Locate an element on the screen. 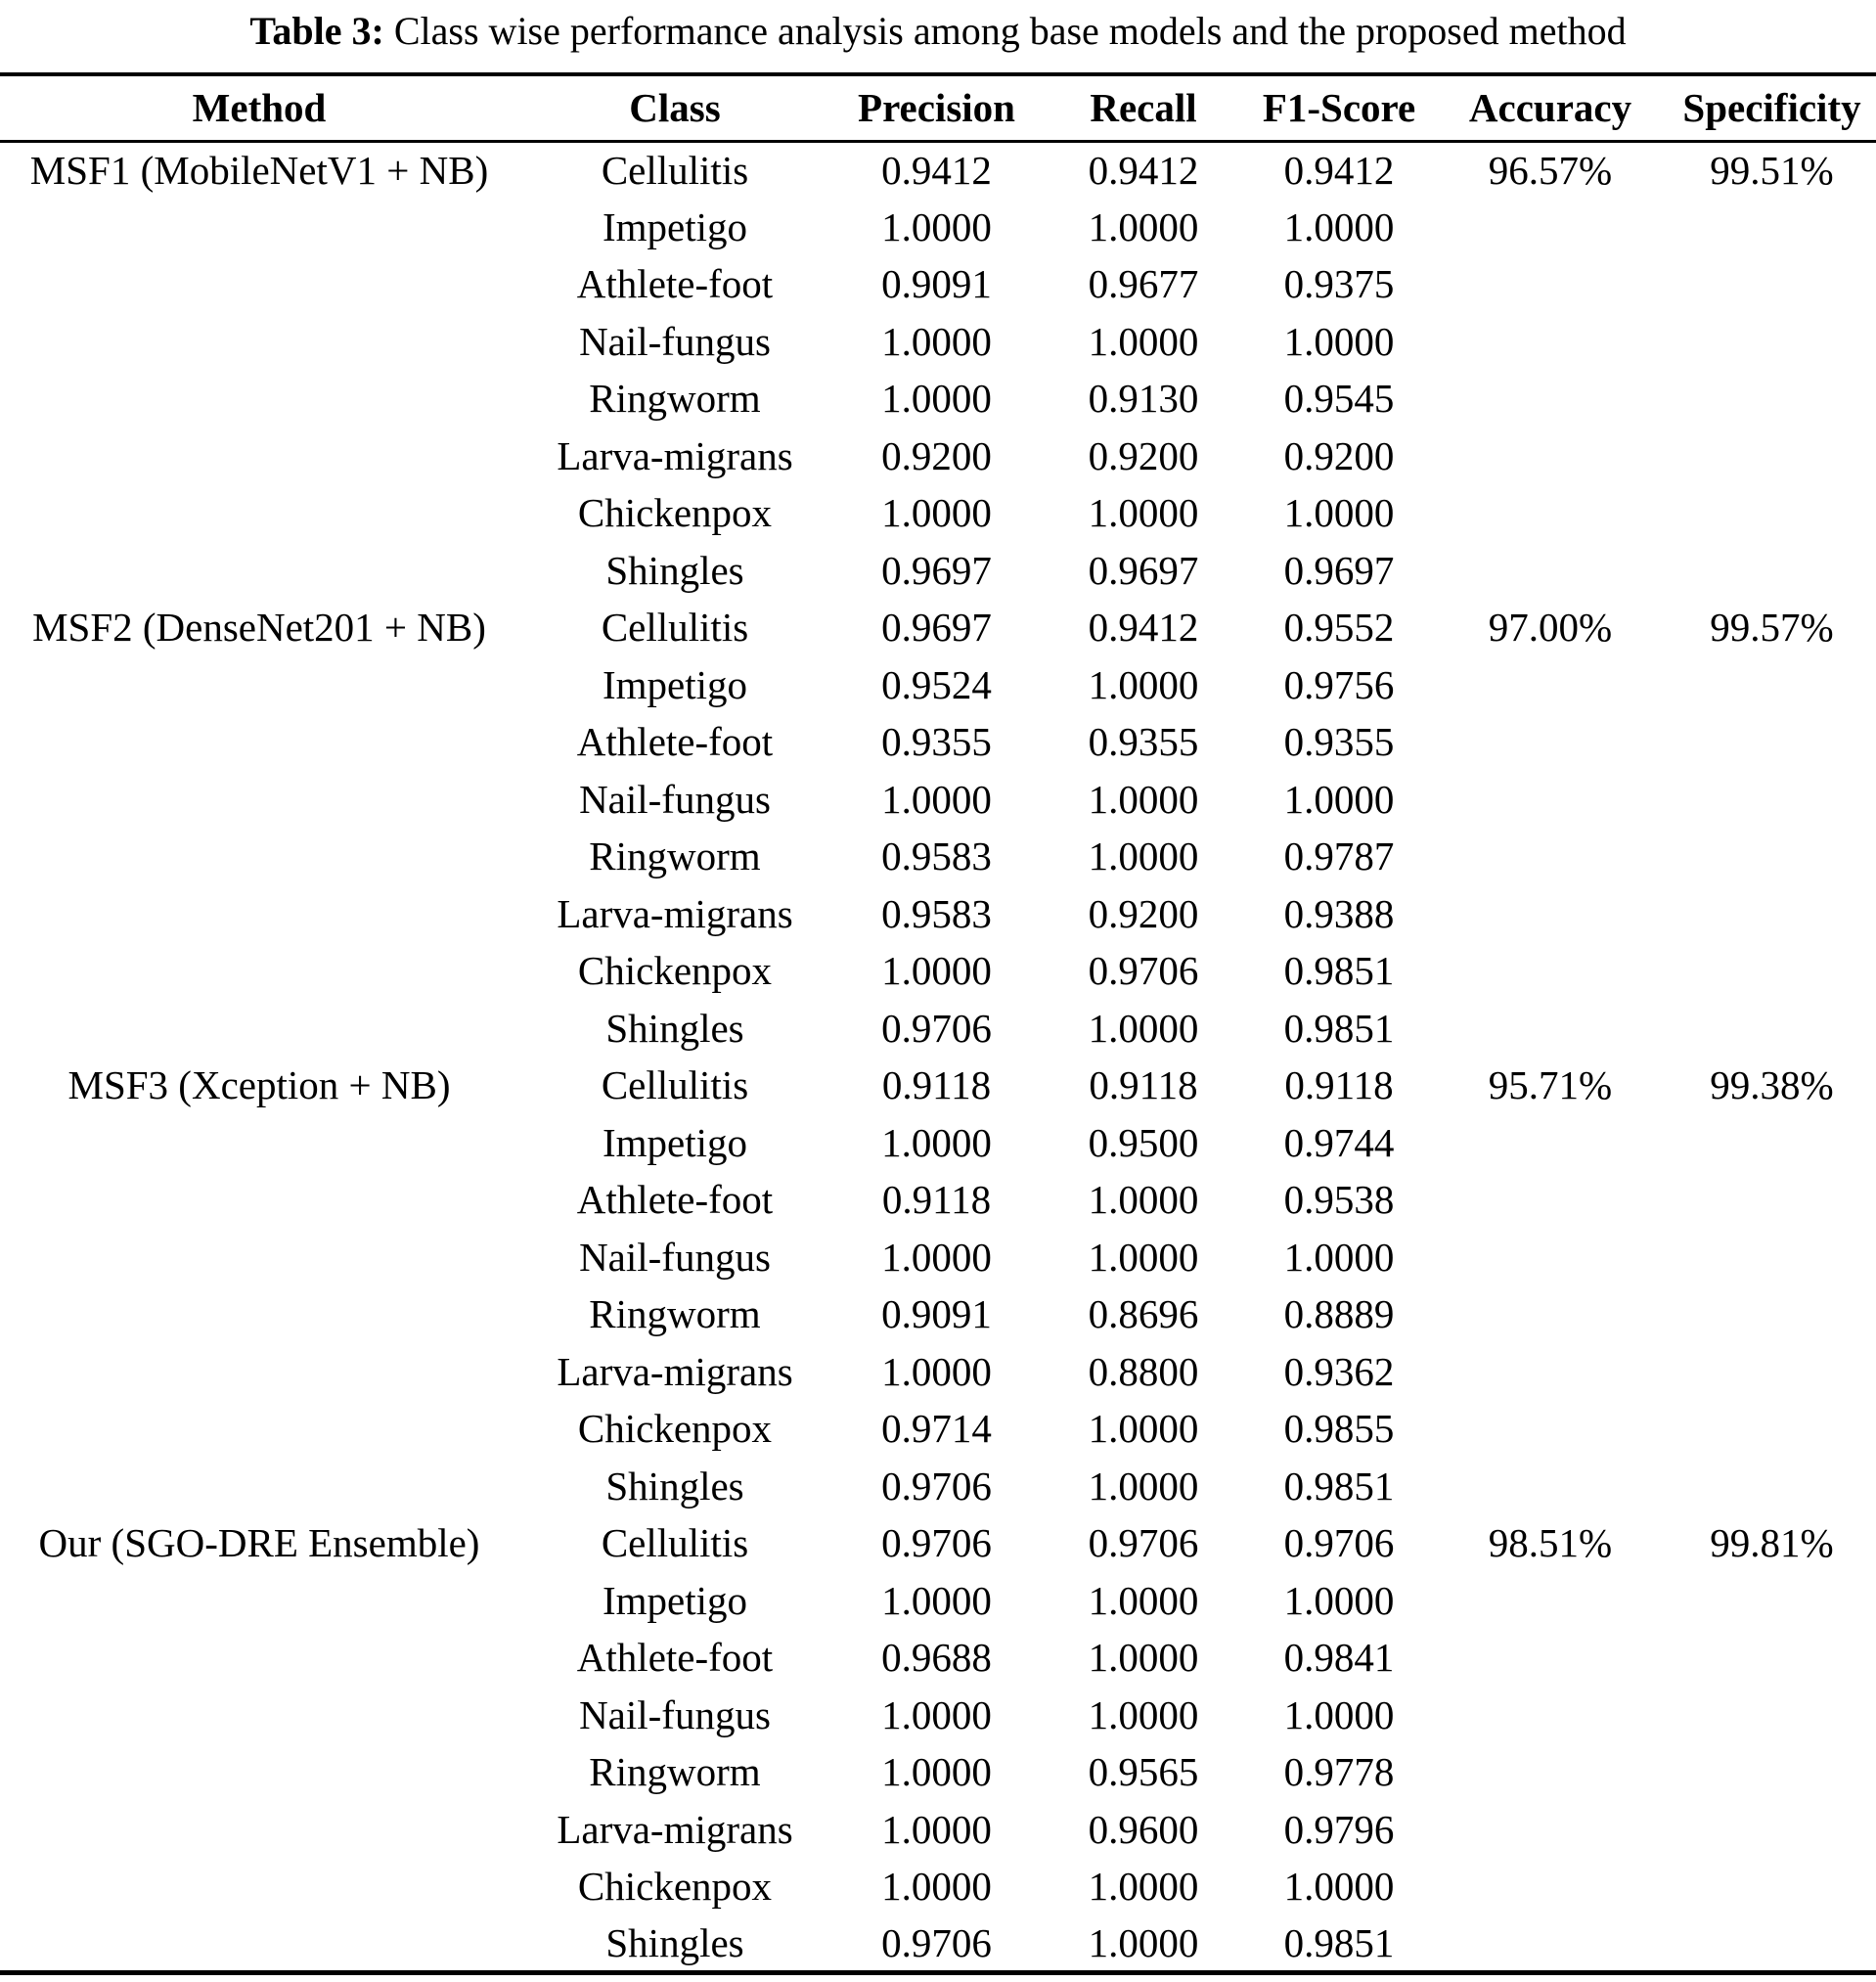  precision-cell: 0.9091 is located at coordinates (936, 1314).